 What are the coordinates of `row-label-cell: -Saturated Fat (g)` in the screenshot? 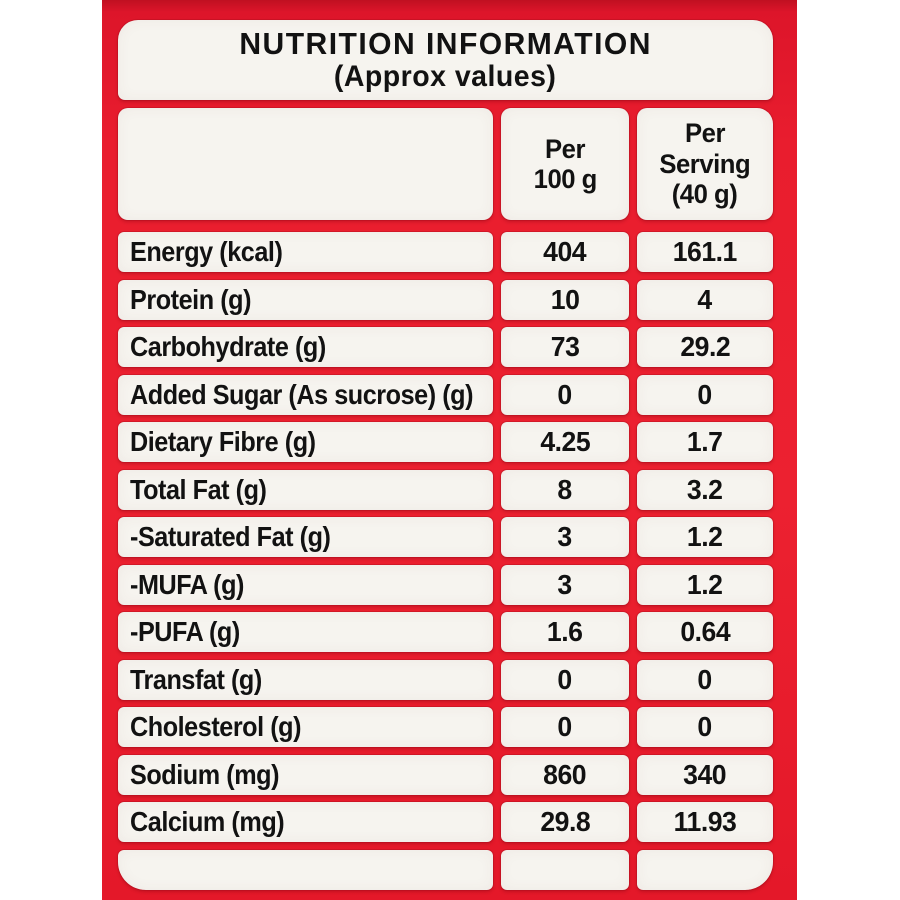 It's located at (305, 537).